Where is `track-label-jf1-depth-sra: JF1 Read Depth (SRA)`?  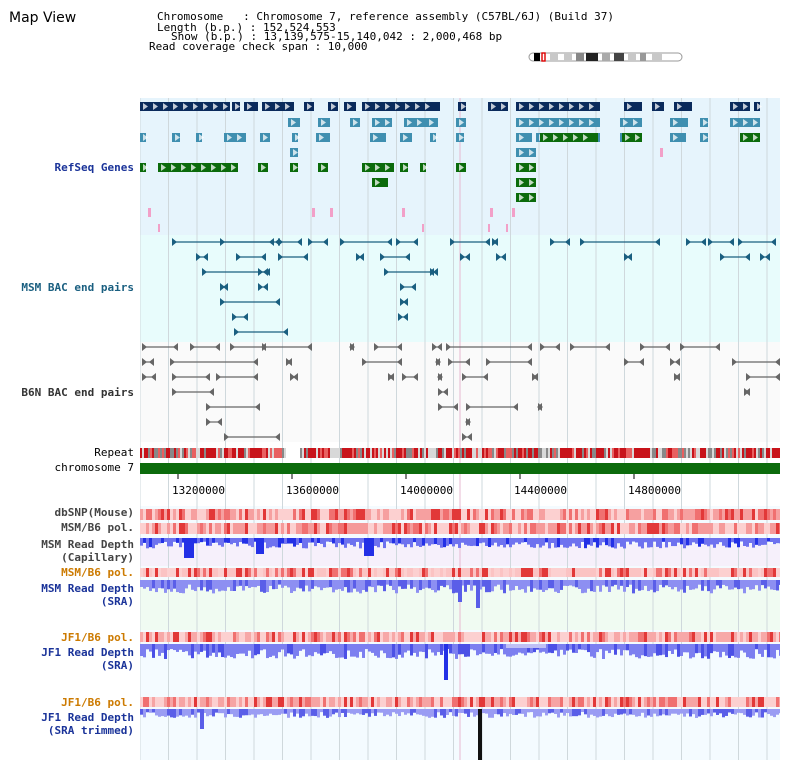 track-label-jf1-depth-sra: JF1 Read Depth (SRA) is located at coordinates (87, 659).